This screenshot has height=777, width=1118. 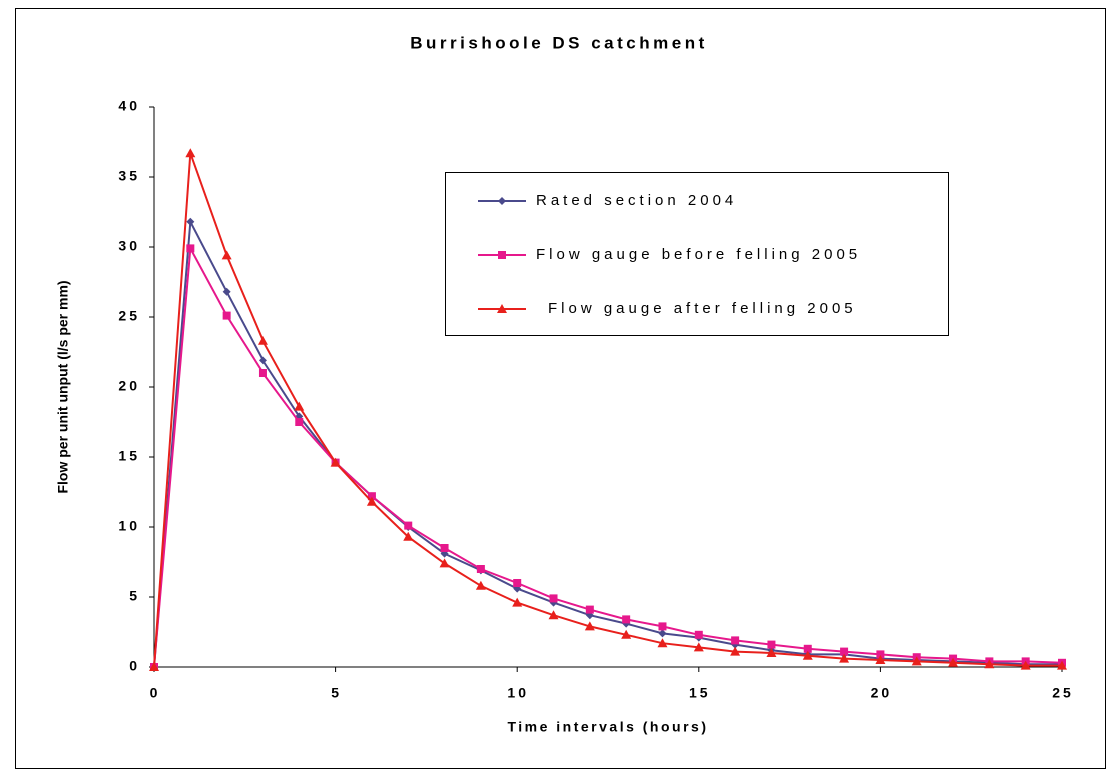 I want to click on y-tick-label: 5, so click(x=134, y=596).